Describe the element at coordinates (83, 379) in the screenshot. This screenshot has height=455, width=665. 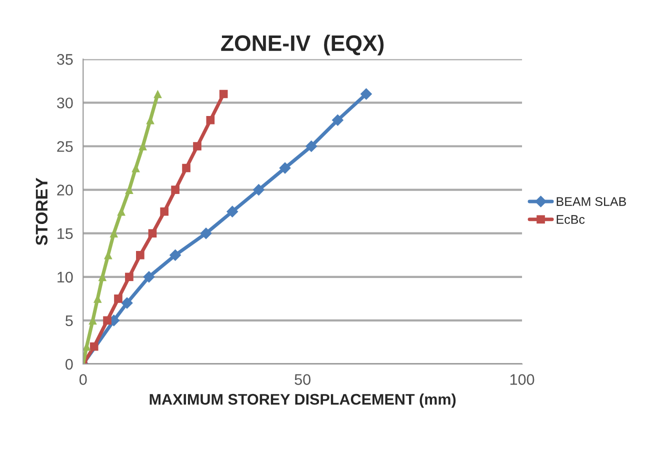
I see `x-tick-label: 0` at that location.